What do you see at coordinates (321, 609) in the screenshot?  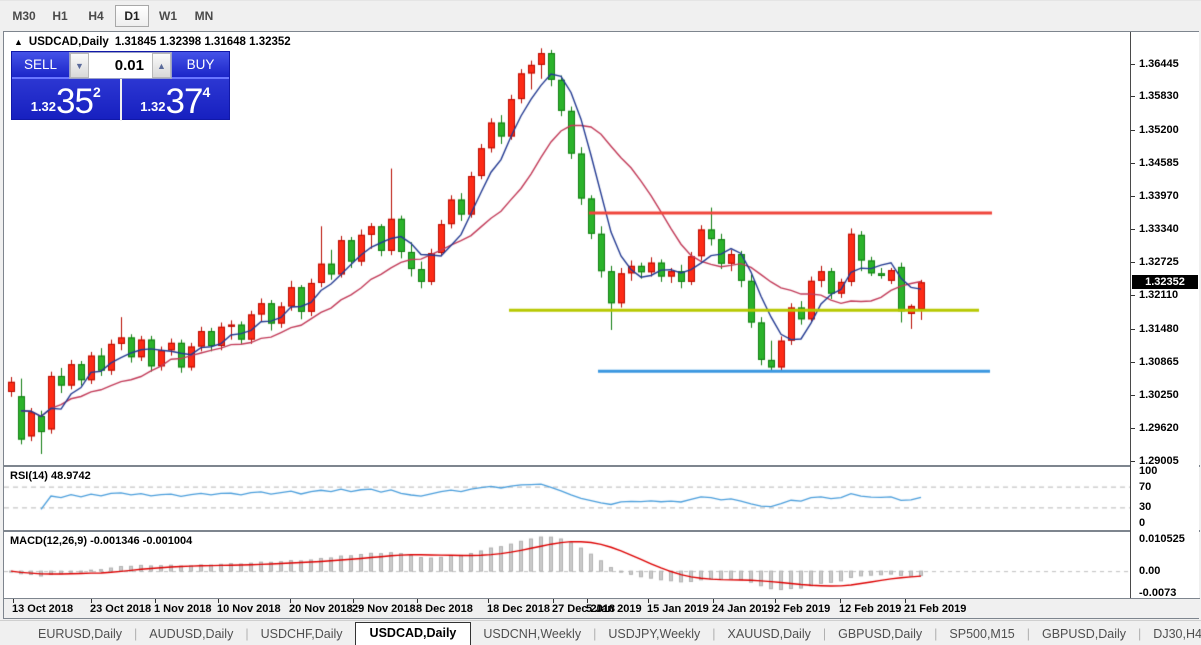 I see `date-axis-label: 20 Nov 2018` at bounding box center [321, 609].